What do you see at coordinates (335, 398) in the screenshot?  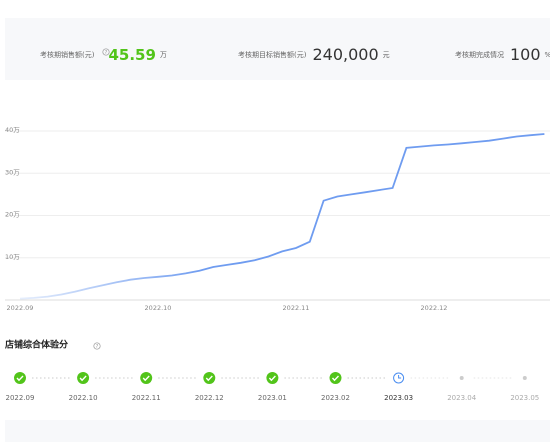 I see `timeline-label: 2023.02` at bounding box center [335, 398].